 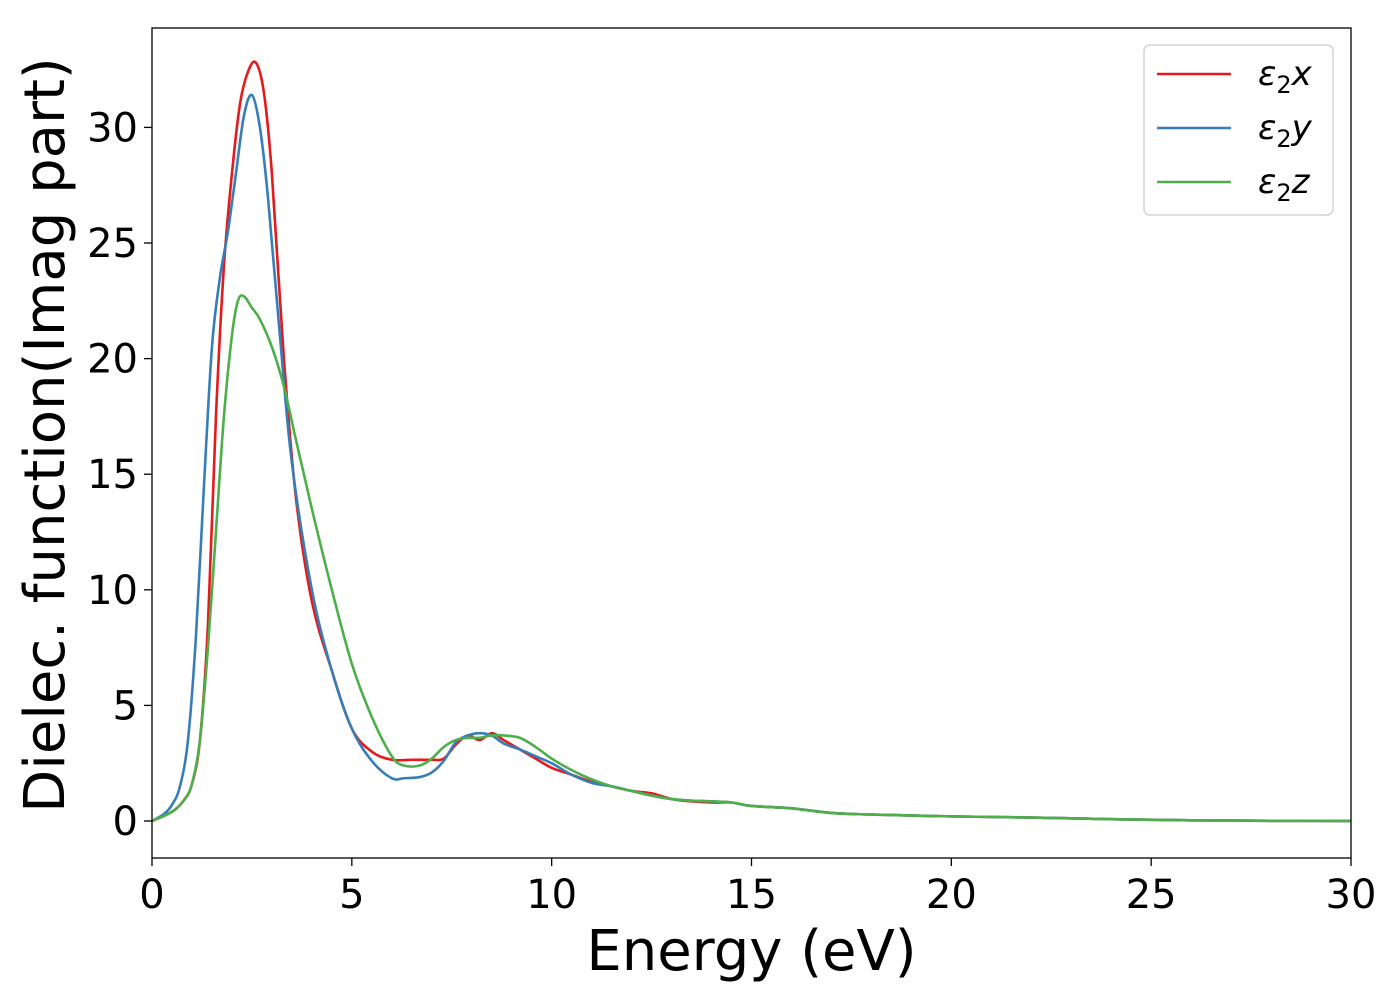 What do you see at coordinates (112, 475) in the screenshot?
I see `y-tick-label: 15` at bounding box center [112, 475].